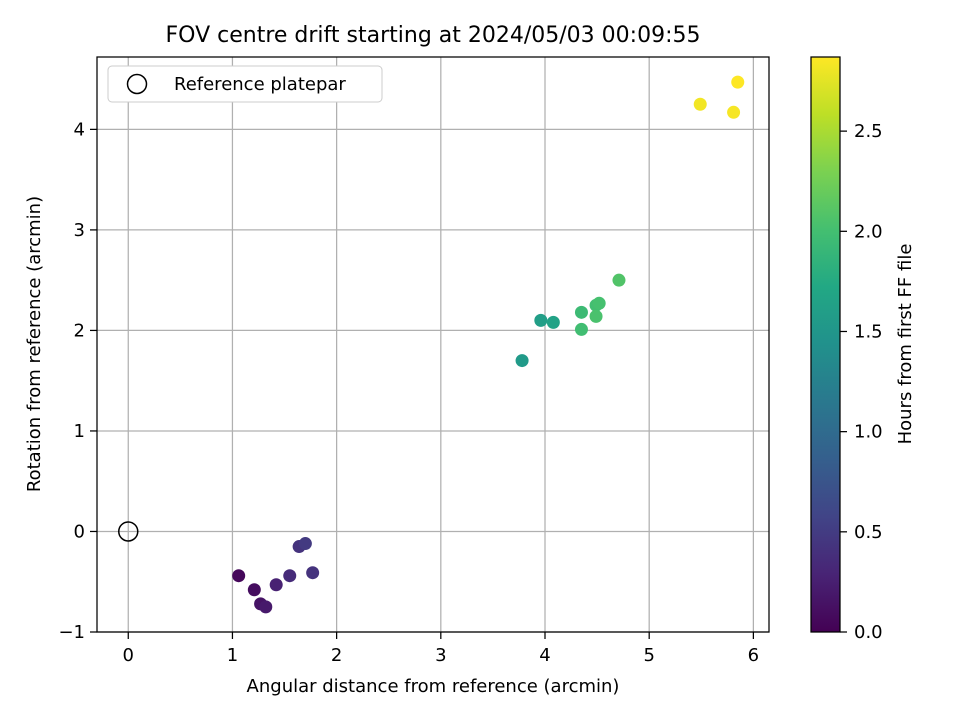 The width and height of the screenshot is (960, 720). Describe the element at coordinates (128, 655) in the screenshot. I see `x-tick-label: 0` at that location.